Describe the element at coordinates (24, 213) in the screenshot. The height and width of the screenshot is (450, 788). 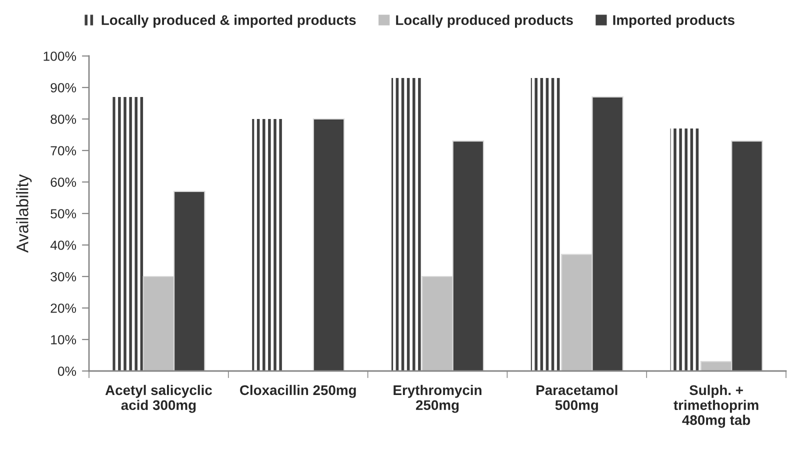
I see `y-axis-title: Availability` at that location.